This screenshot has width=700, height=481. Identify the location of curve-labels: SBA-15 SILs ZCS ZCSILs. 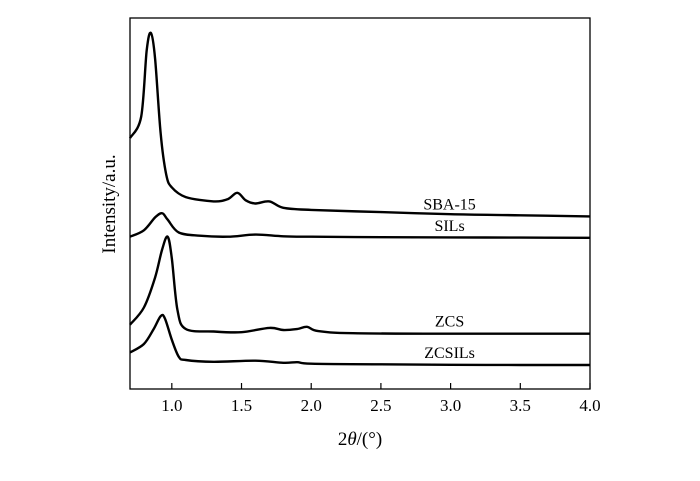
(449, 279).